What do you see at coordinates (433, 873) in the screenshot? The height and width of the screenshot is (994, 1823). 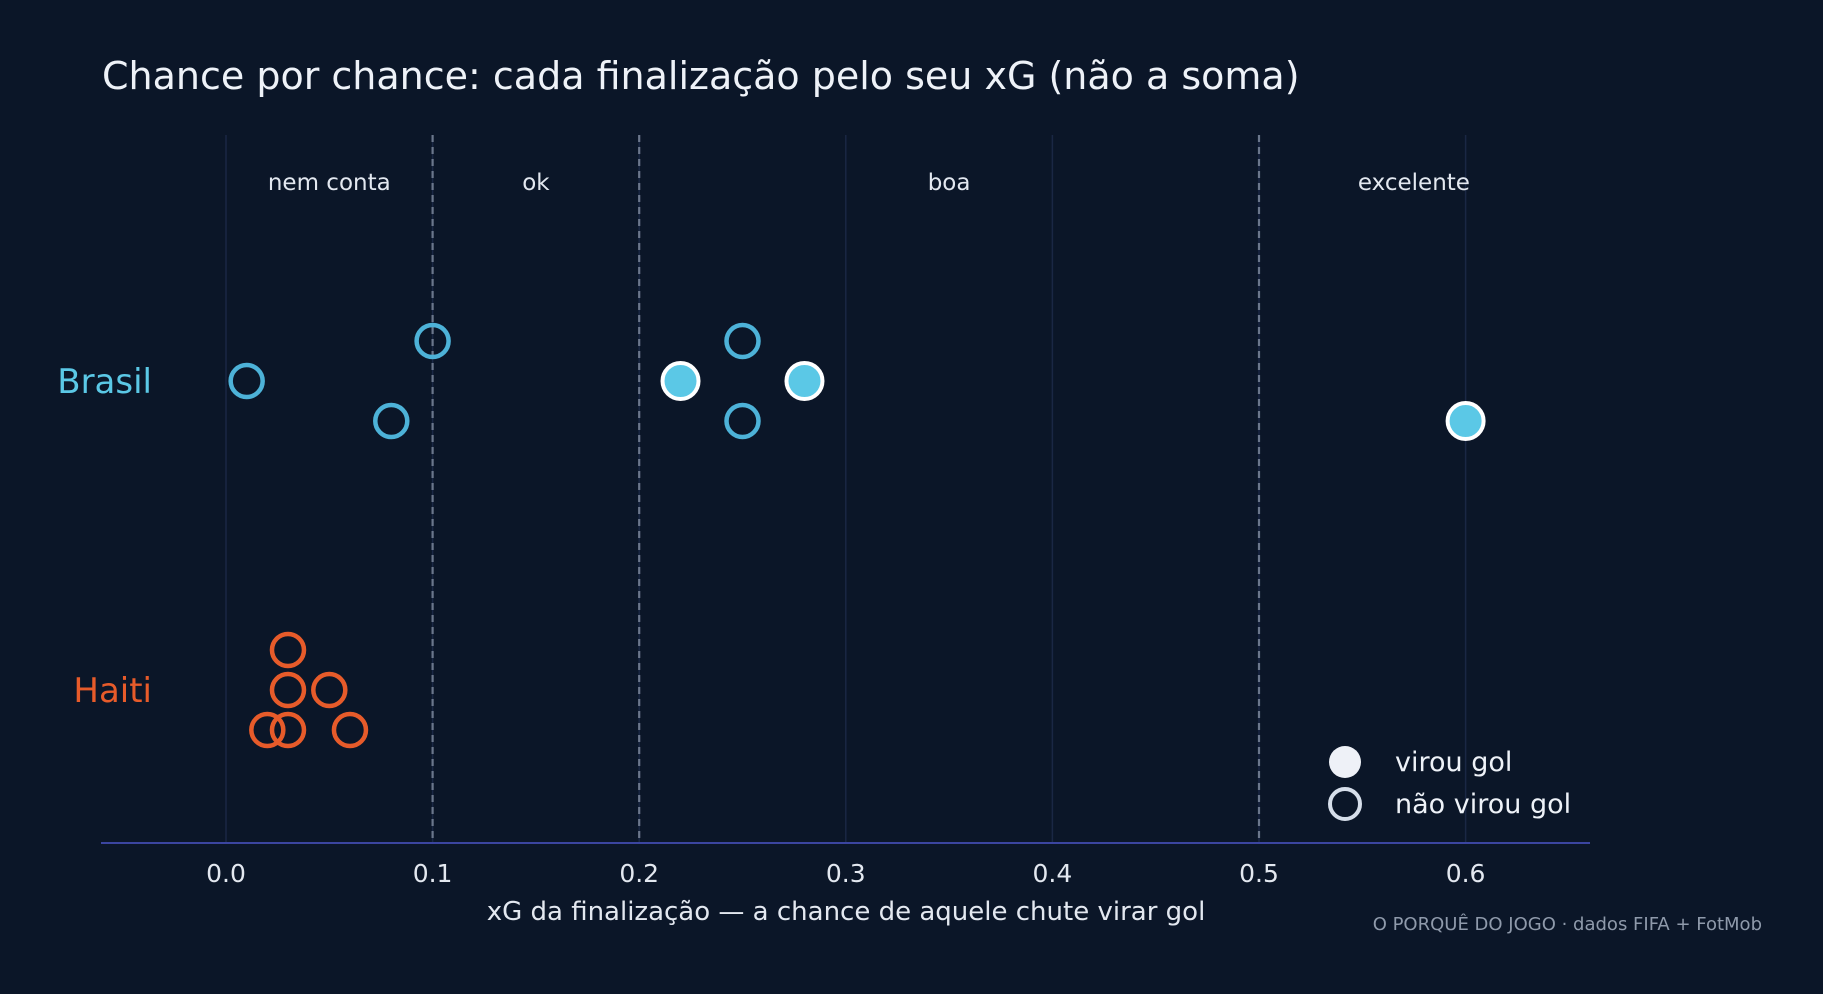 I see `x-tick-label-1: 0.1` at bounding box center [433, 873].